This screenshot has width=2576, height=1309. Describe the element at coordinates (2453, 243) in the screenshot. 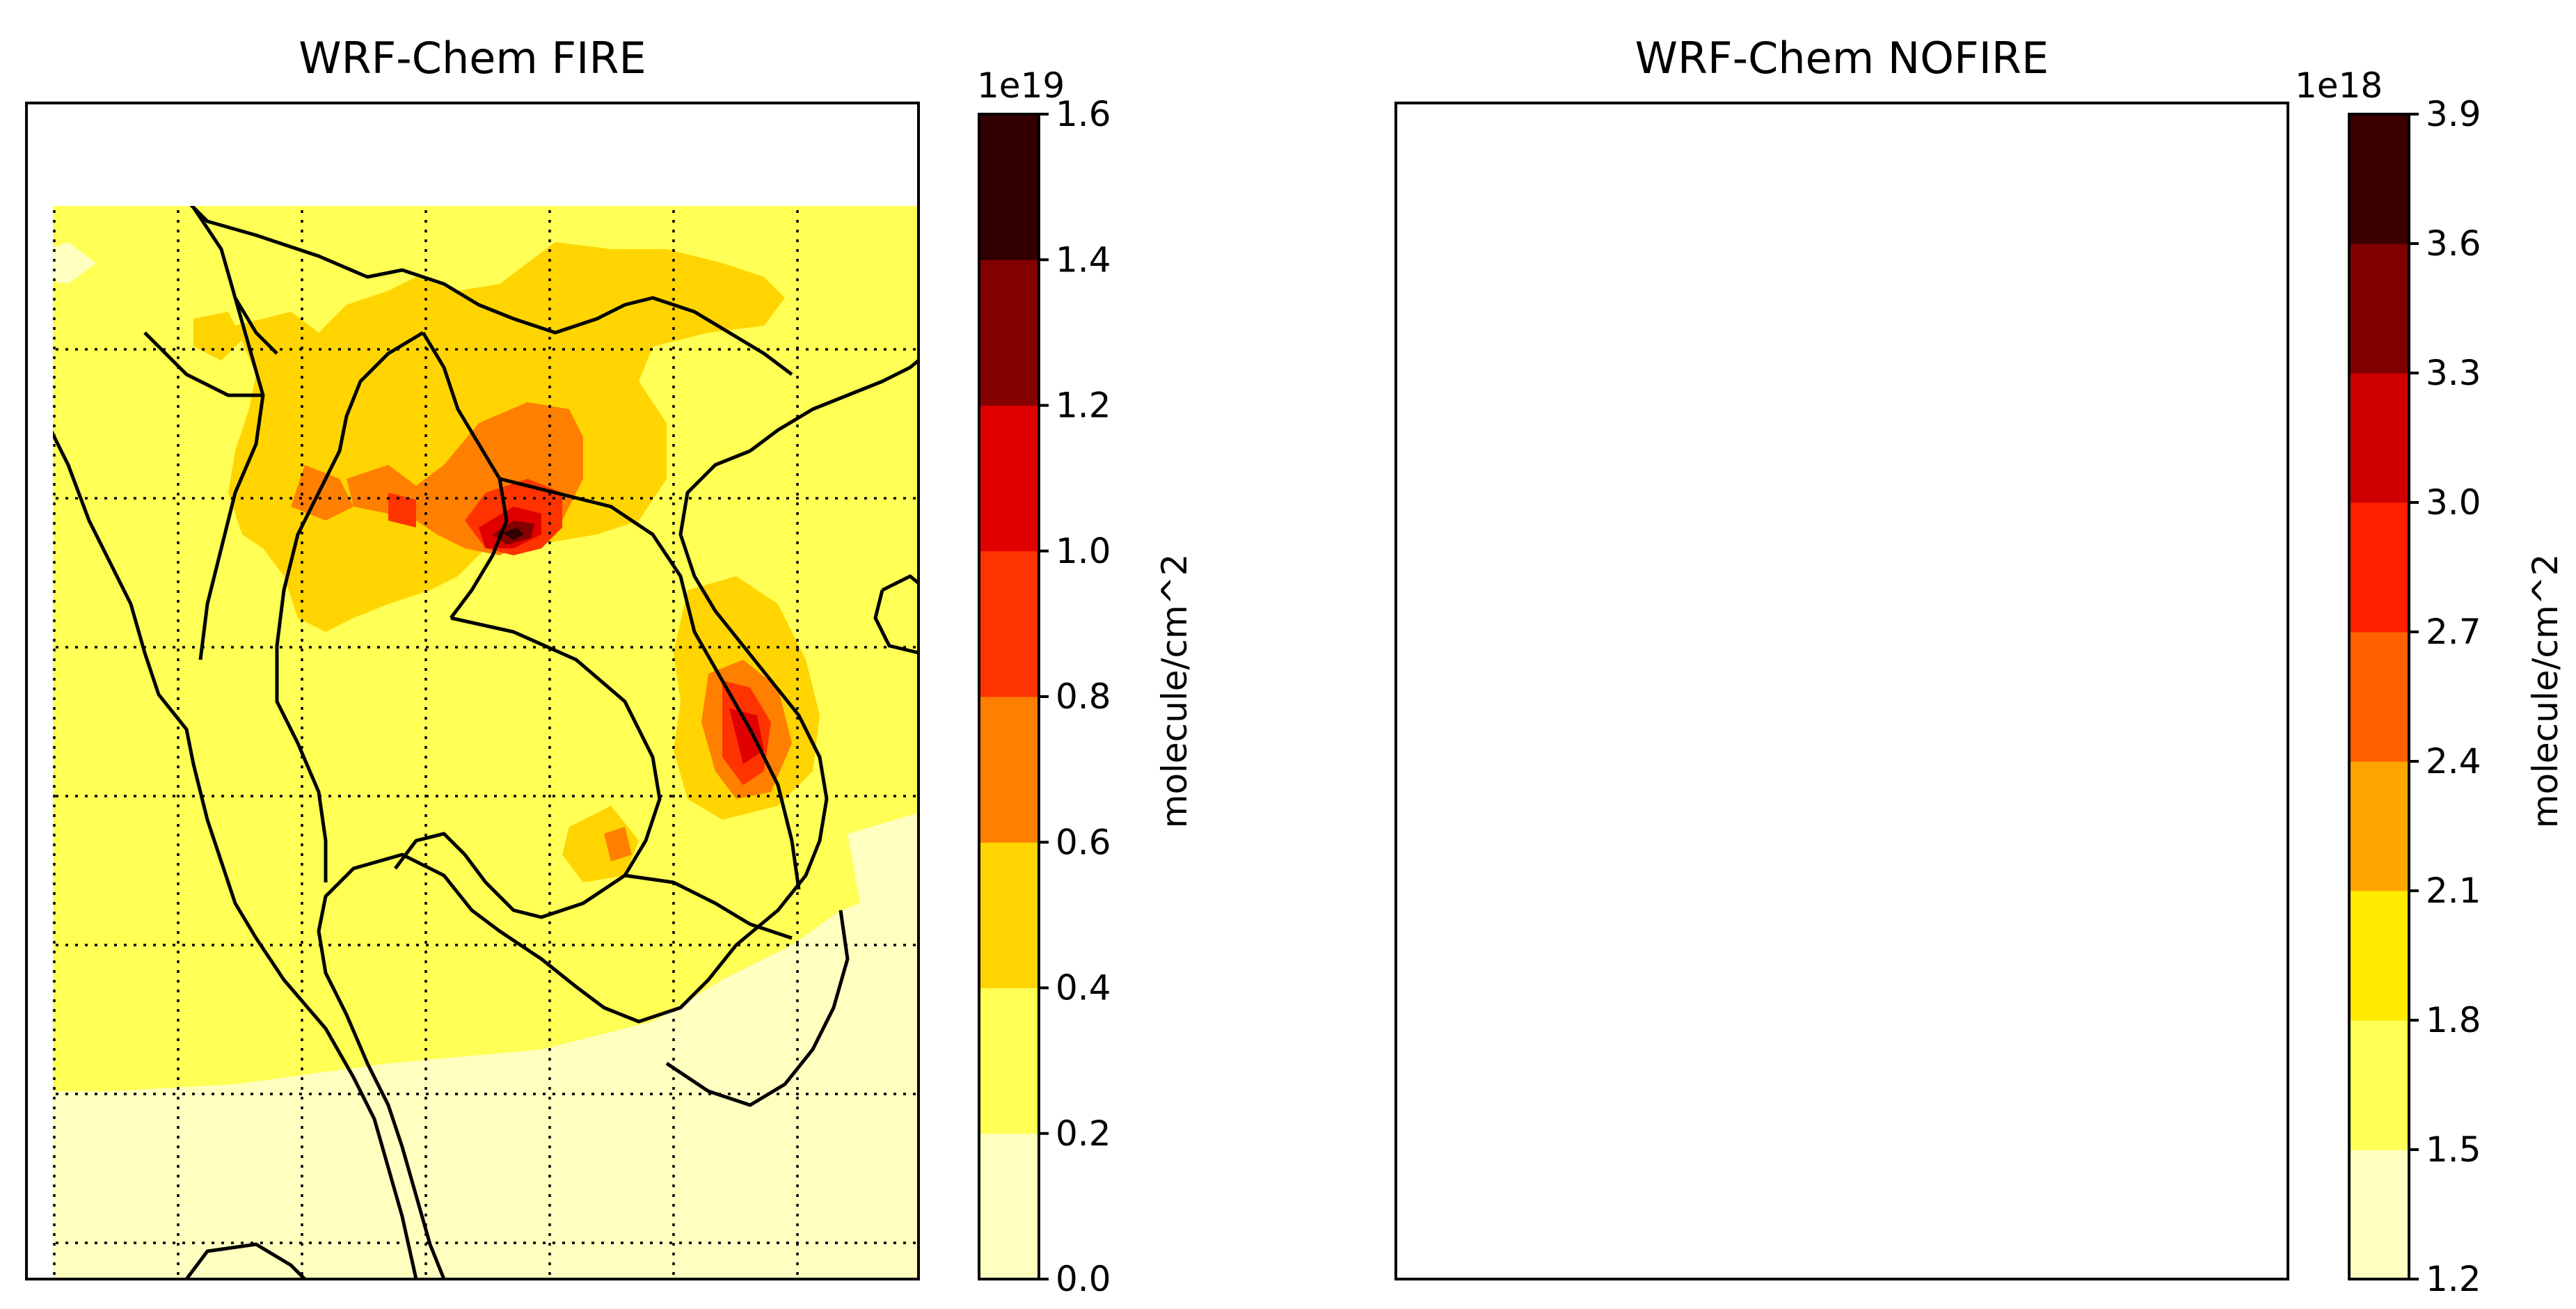

I see `colorbar-tick-label: 3.6` at that location.